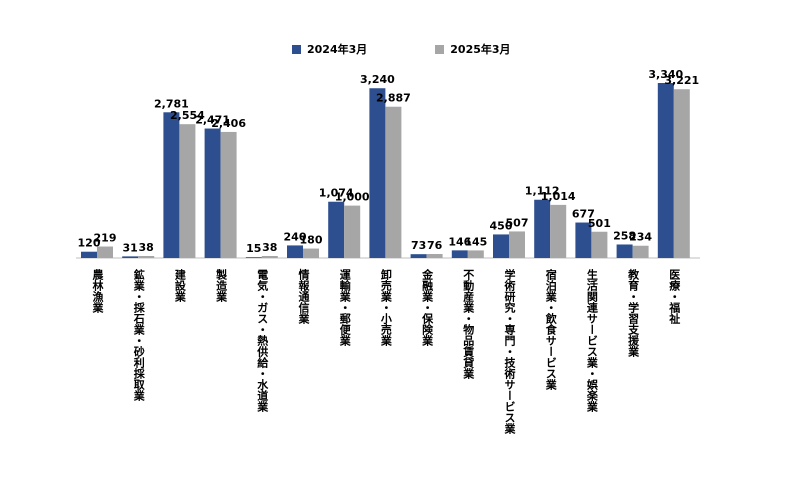 The width and height of the screenshot is (800, 499). Describe the element at coordinates (89, 243) in the screenshot. I see `data-label-2024-0: 120` at that location.